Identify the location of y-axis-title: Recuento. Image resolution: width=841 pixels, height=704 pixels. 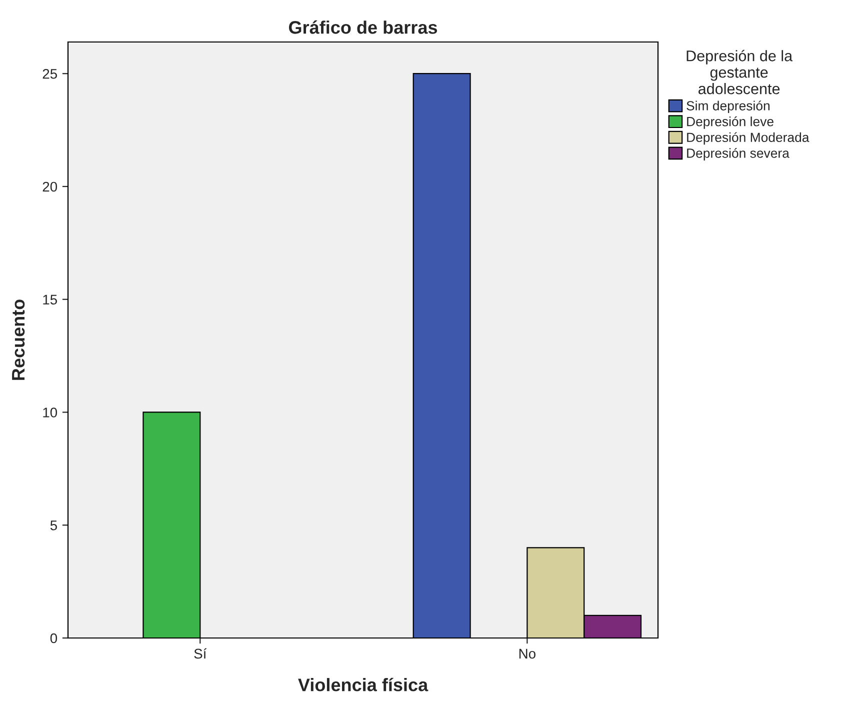
(18, 340).